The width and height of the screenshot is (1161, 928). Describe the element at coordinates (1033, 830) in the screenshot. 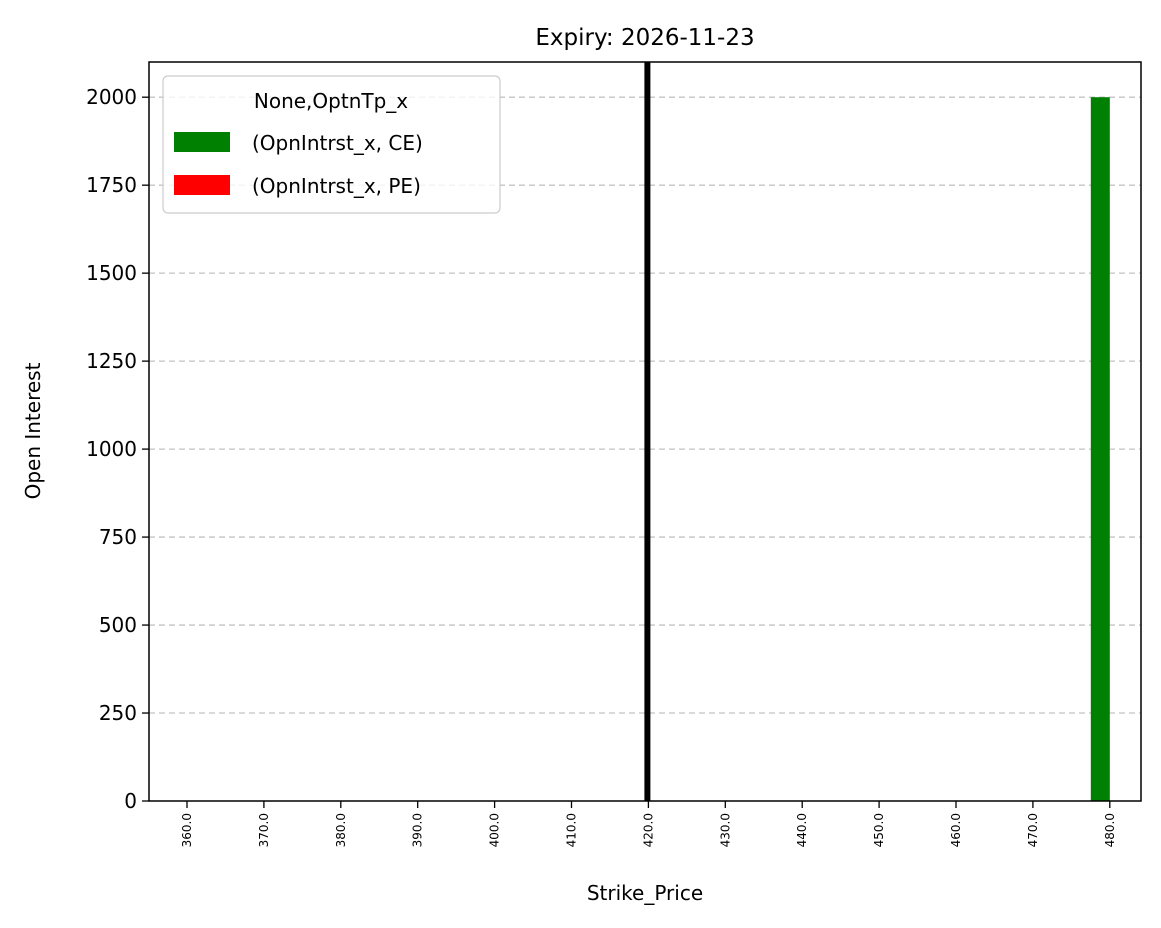

I see `x-tick-label: 470.0` at that location.